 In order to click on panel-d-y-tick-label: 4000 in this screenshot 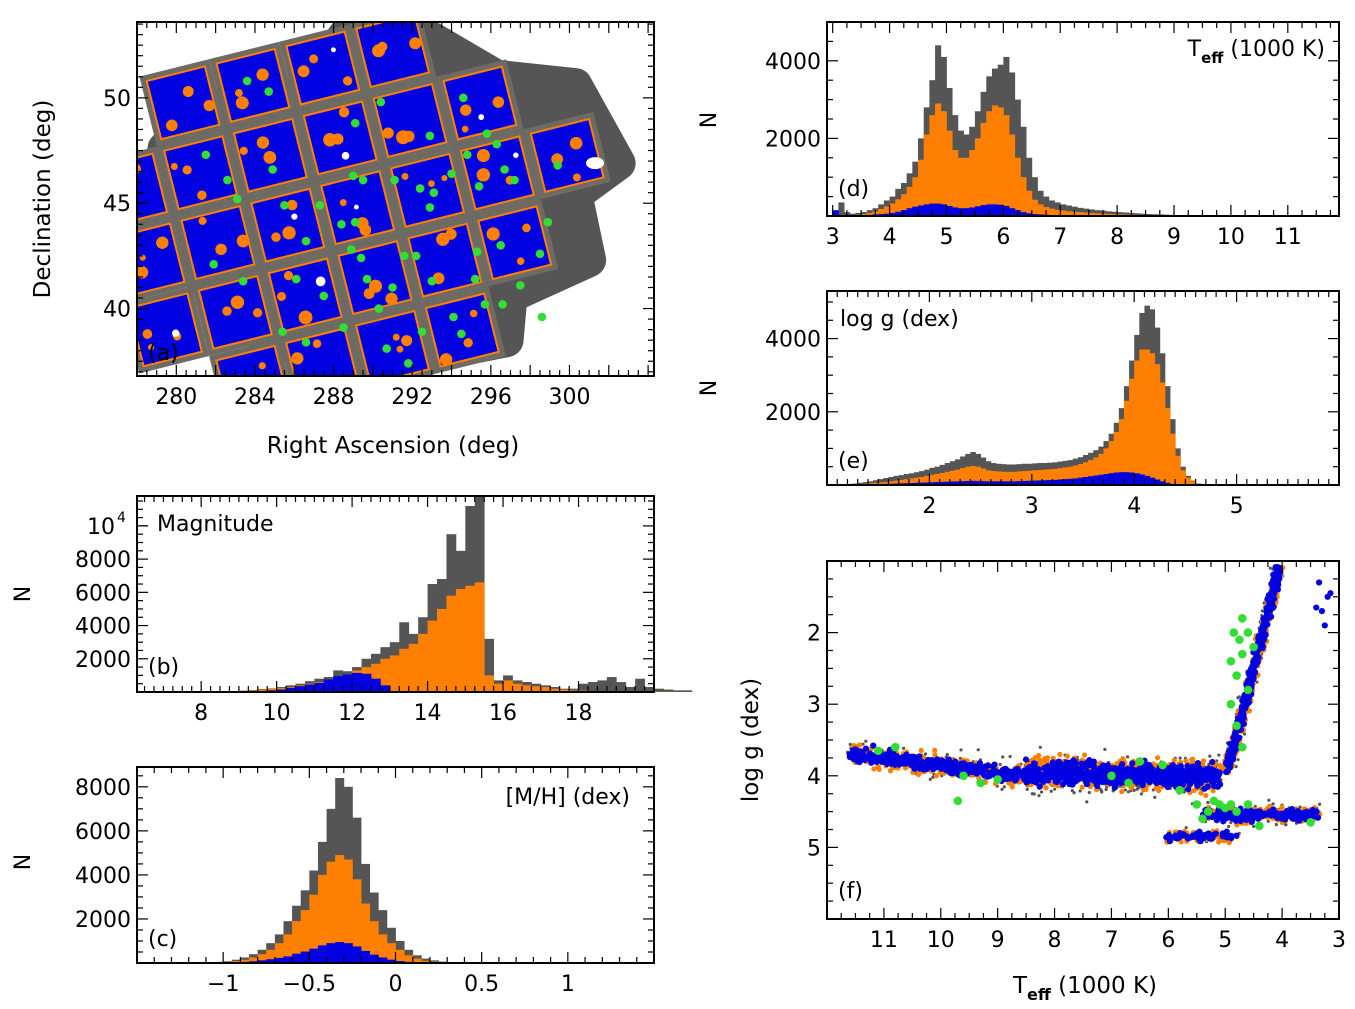, I will do `click(793, 62)`.